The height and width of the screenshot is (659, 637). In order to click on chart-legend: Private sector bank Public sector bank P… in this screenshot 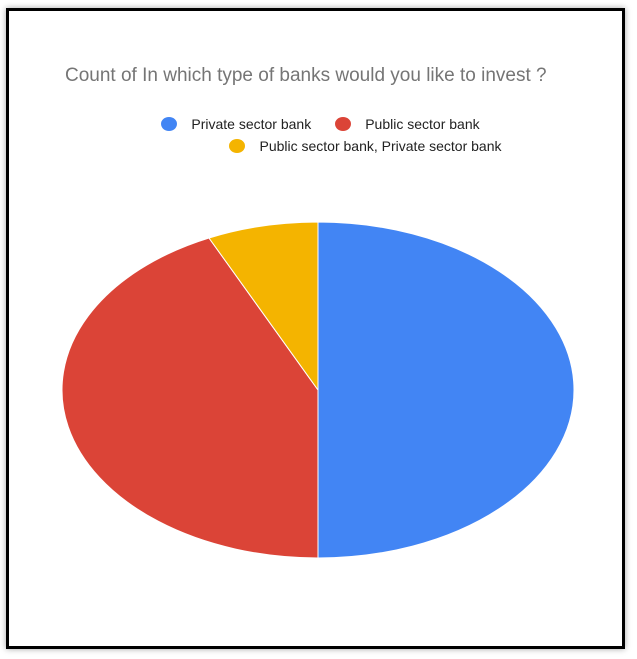, I will do `click(315, 135)`.